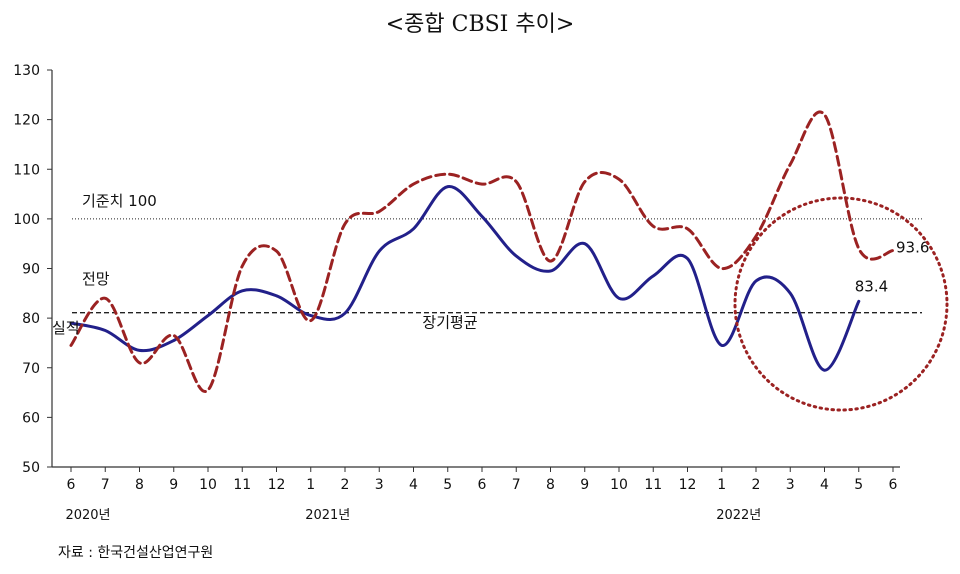 The width and height of the screenshot is (960, 574). Describe the element at coordinates (26, 170) in the screenshot. I see `y-tick-label: 110` at that location.